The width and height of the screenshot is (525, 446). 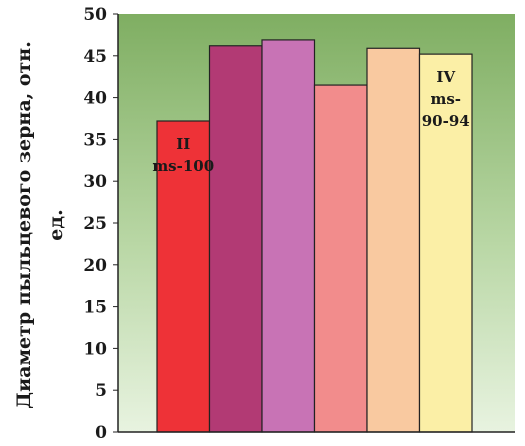 What do you see at coordinates (95, 182) in the screenshot?
I see `y-tick-label: 30` at bounding box center [95, 182].